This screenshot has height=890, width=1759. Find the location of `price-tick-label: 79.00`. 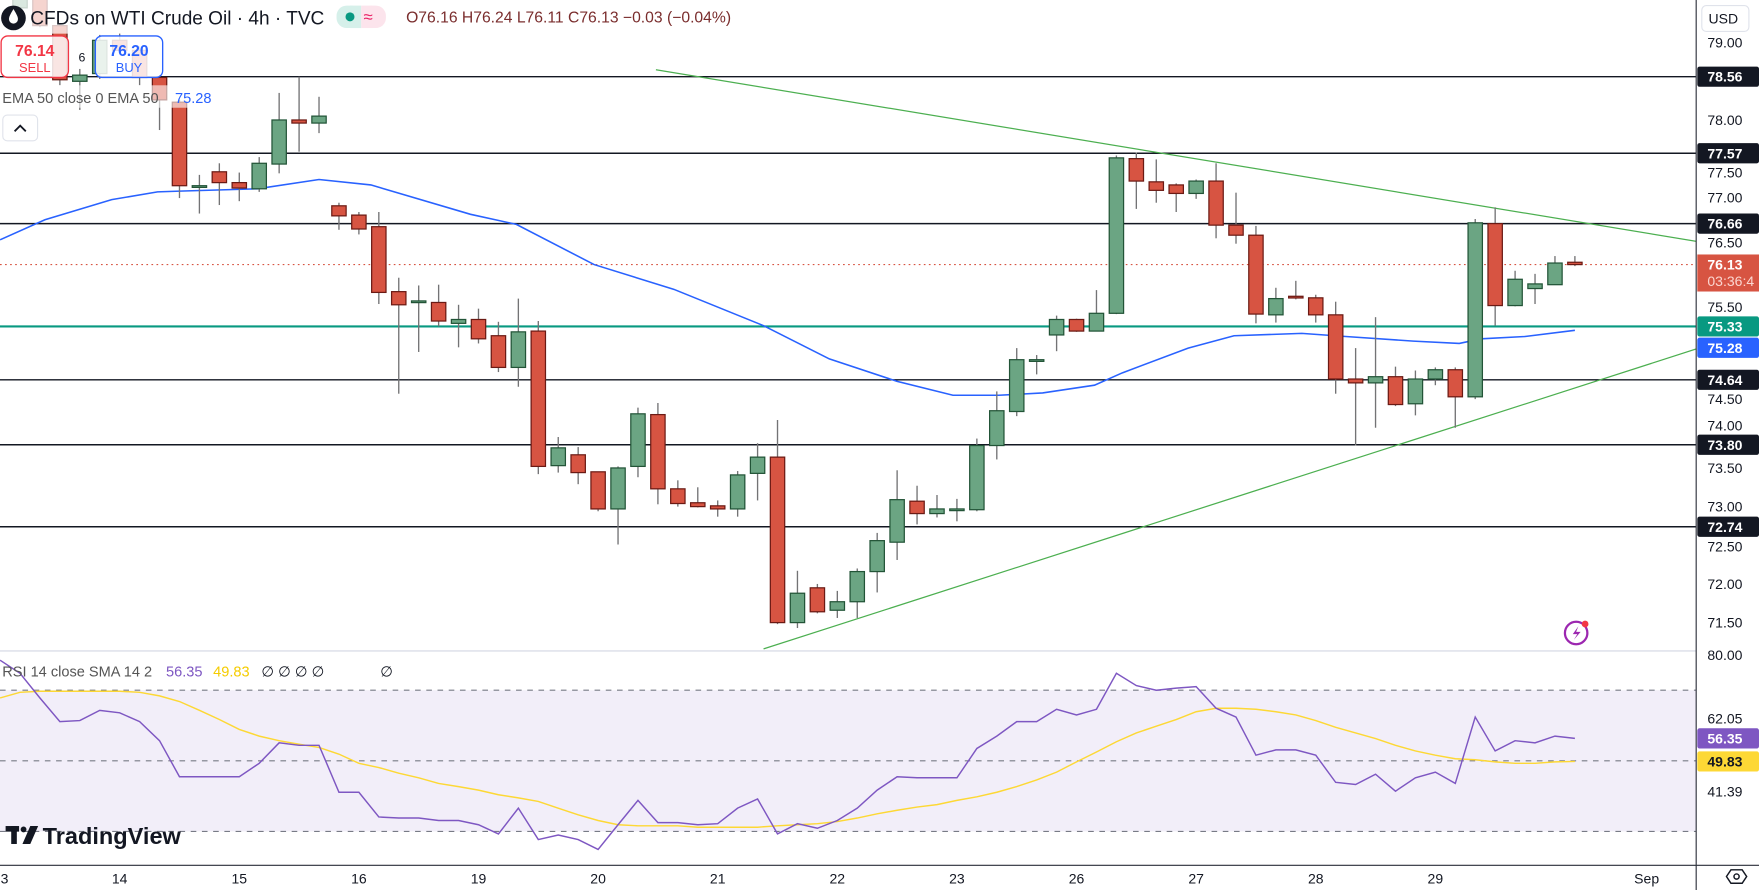

price-tick-label: 79.00 is located at coordinates (1724, 43).